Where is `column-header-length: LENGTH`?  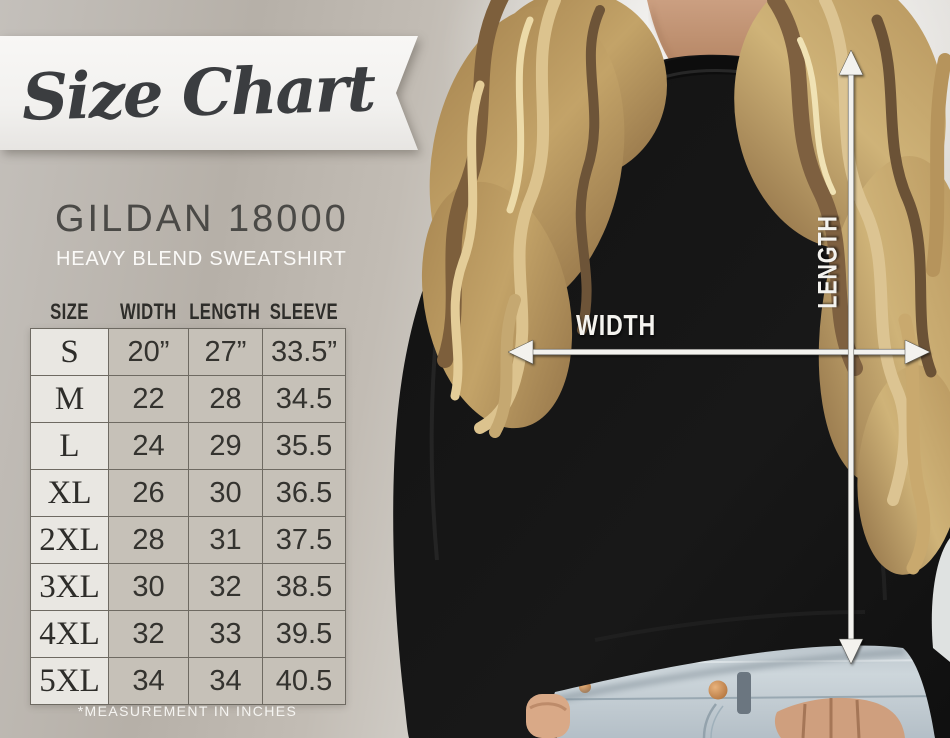 column-header-length: LENGTH is located at coordinates (225, 311).